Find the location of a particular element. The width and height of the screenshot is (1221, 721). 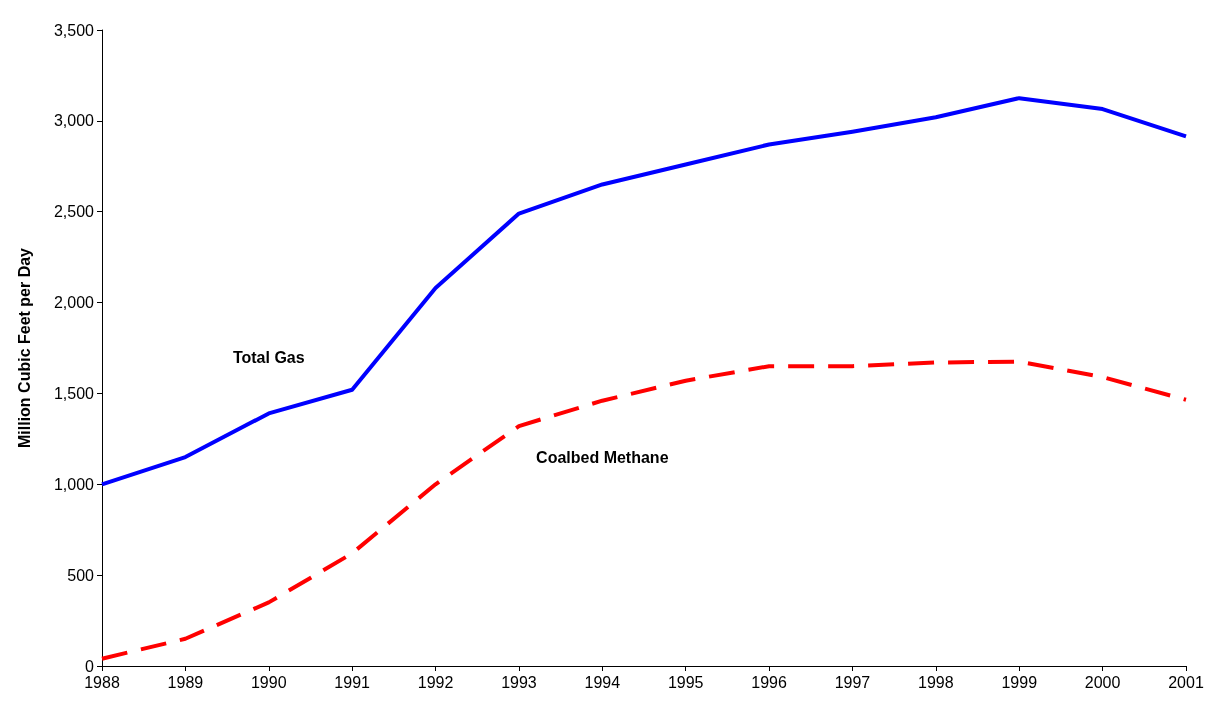

y-tick-label: 2,500 is located at coordinates (74, 212).